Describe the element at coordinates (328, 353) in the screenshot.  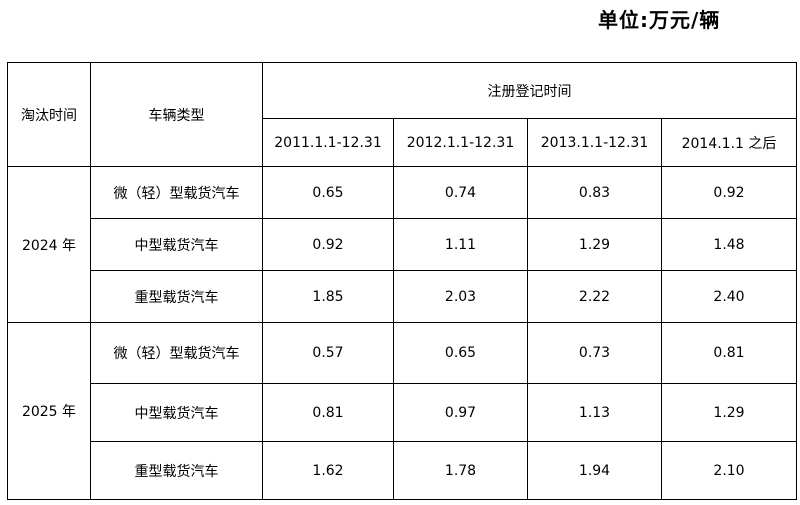
I see `value-cell: 0.57` at that location.